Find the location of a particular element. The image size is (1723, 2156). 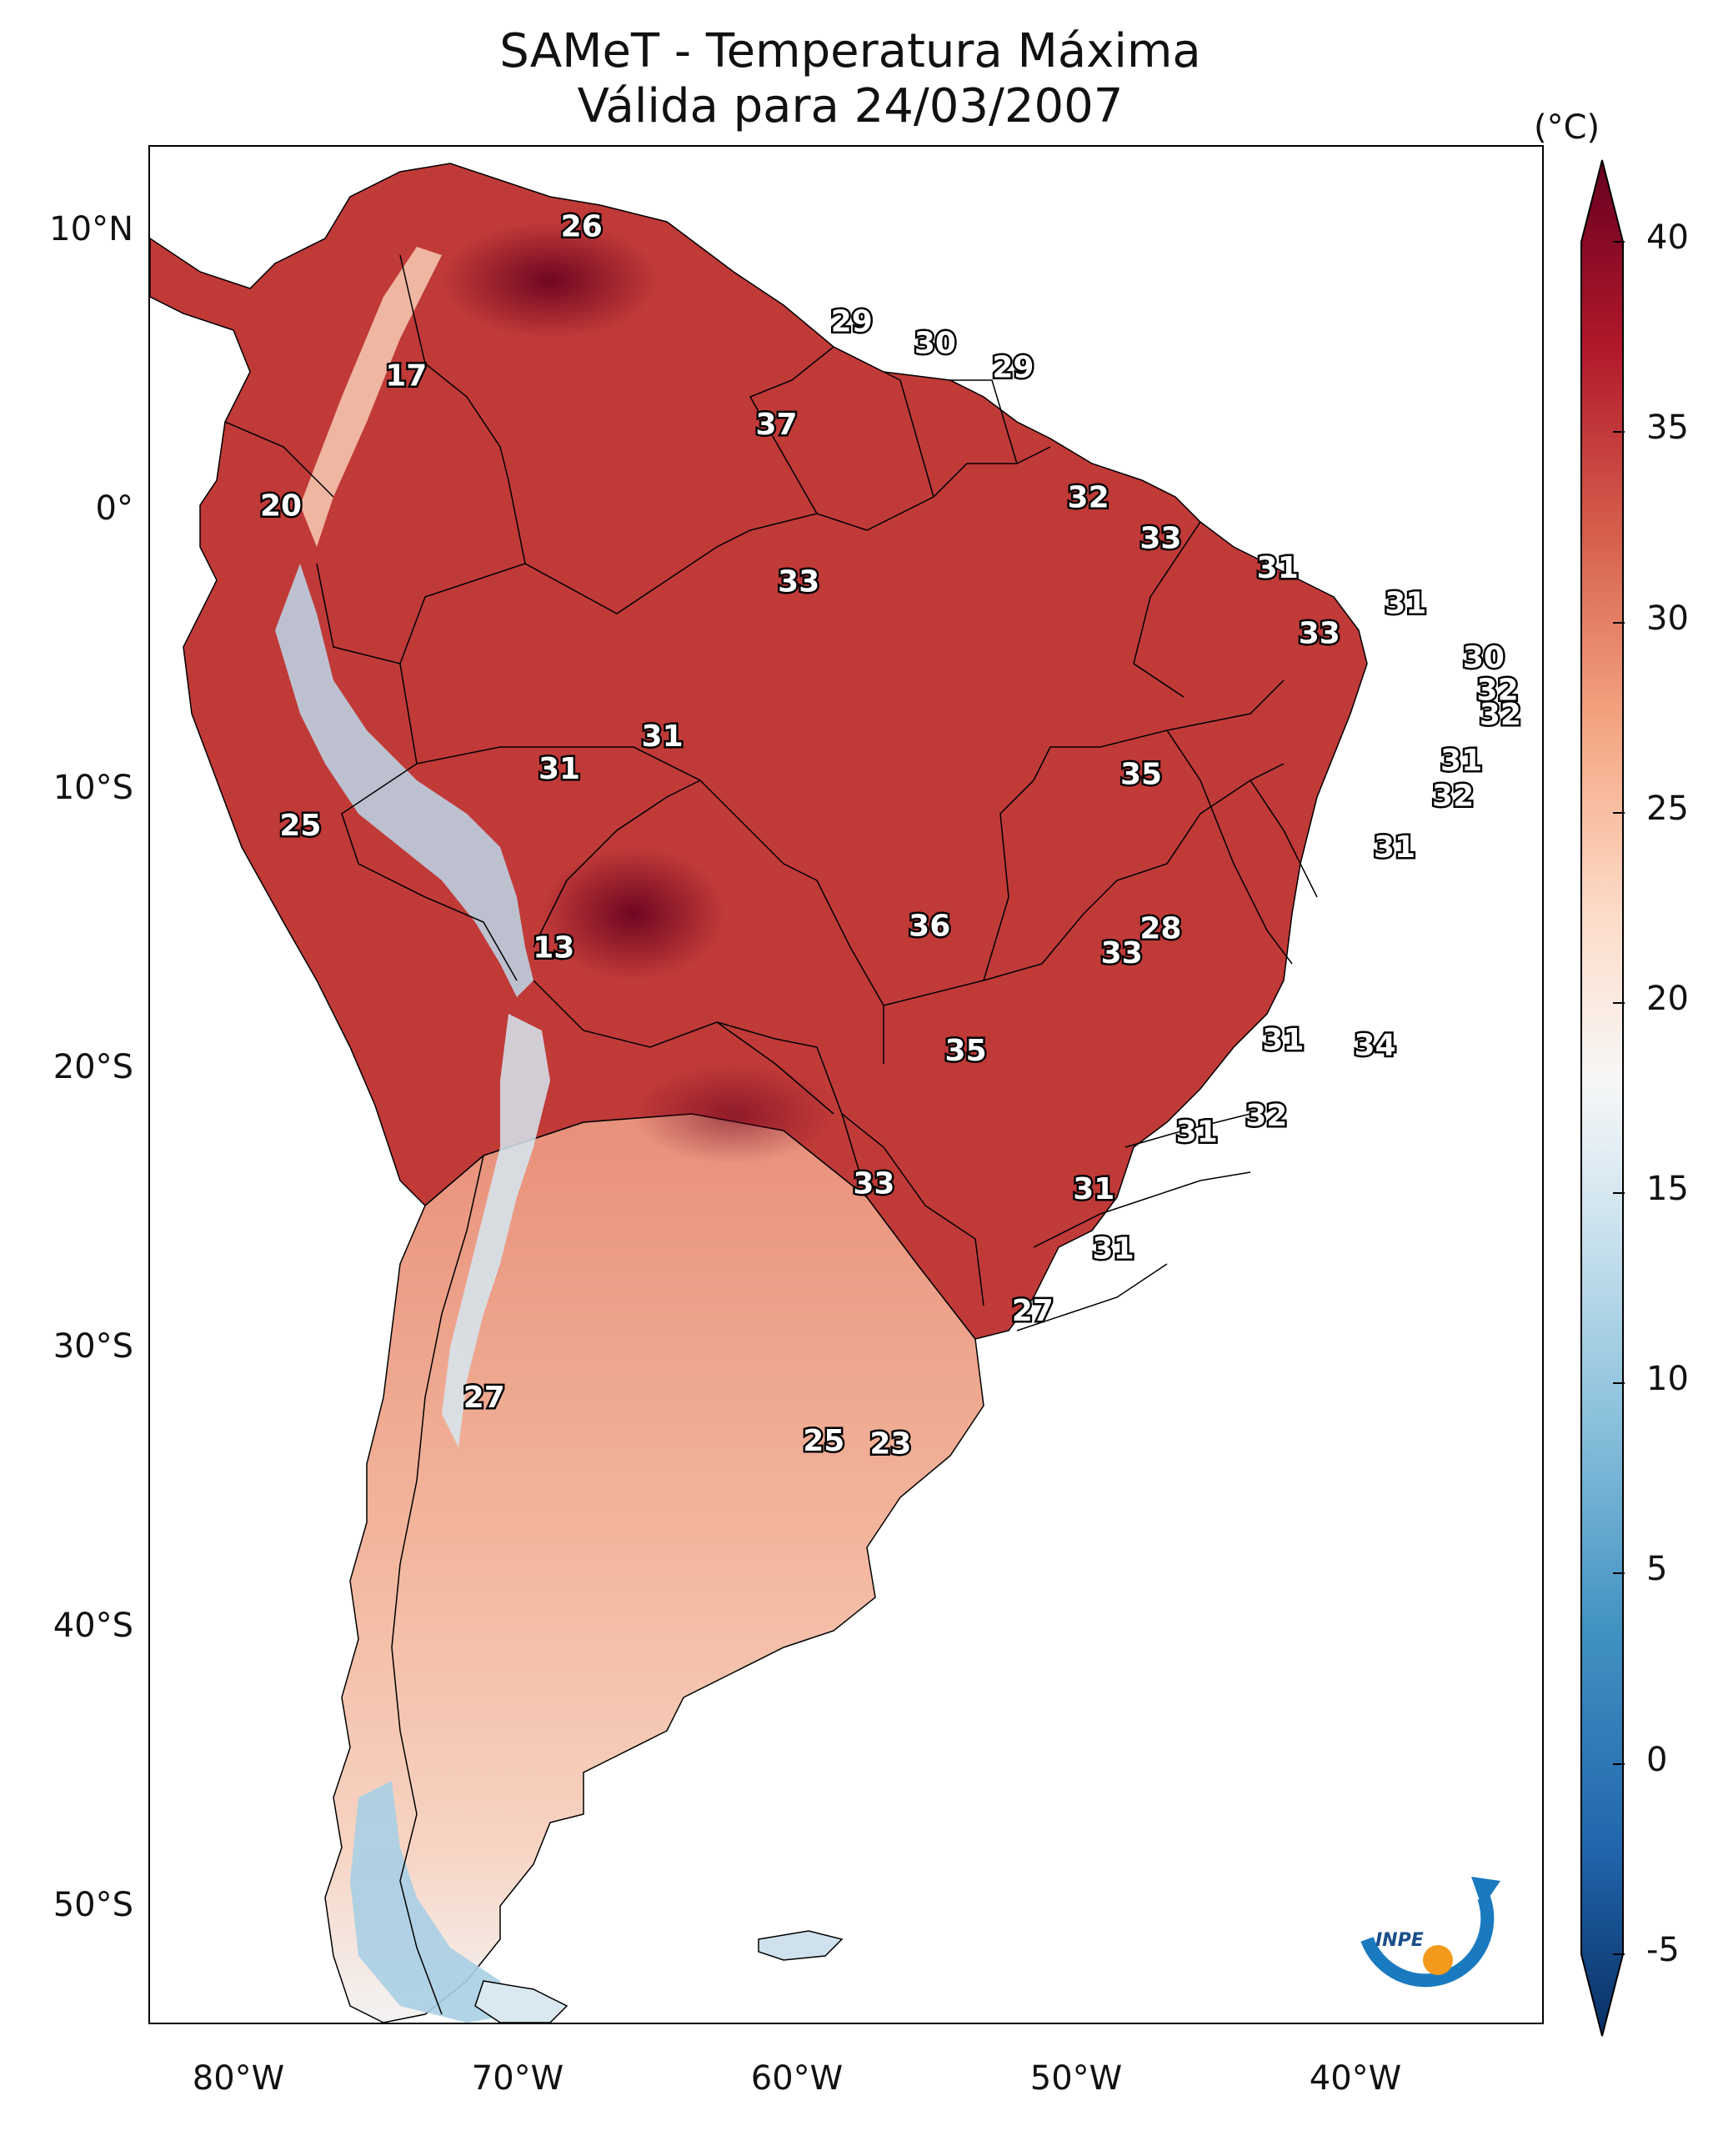

lat-label-10n: 10°N is located at coordinates (91, 229).